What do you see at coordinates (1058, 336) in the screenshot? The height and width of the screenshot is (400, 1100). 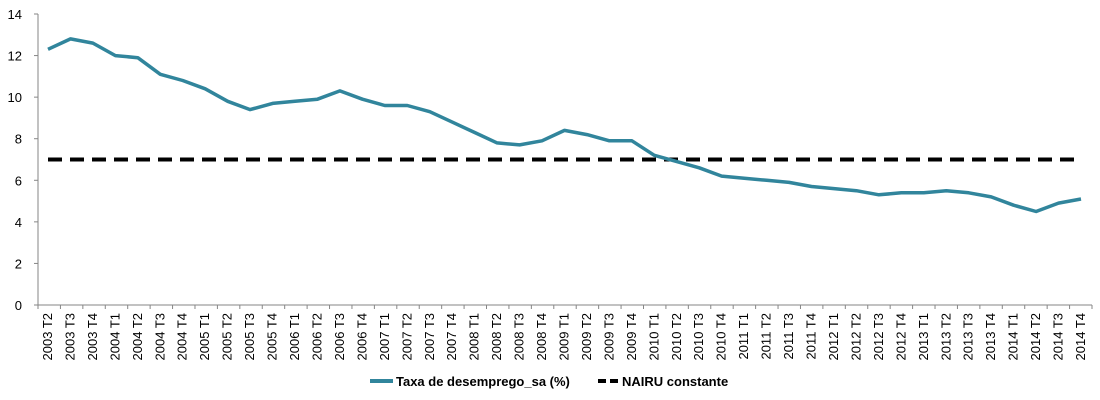 I see `x-tick-label: 2014 T3` at bounding box center [1058, 336].